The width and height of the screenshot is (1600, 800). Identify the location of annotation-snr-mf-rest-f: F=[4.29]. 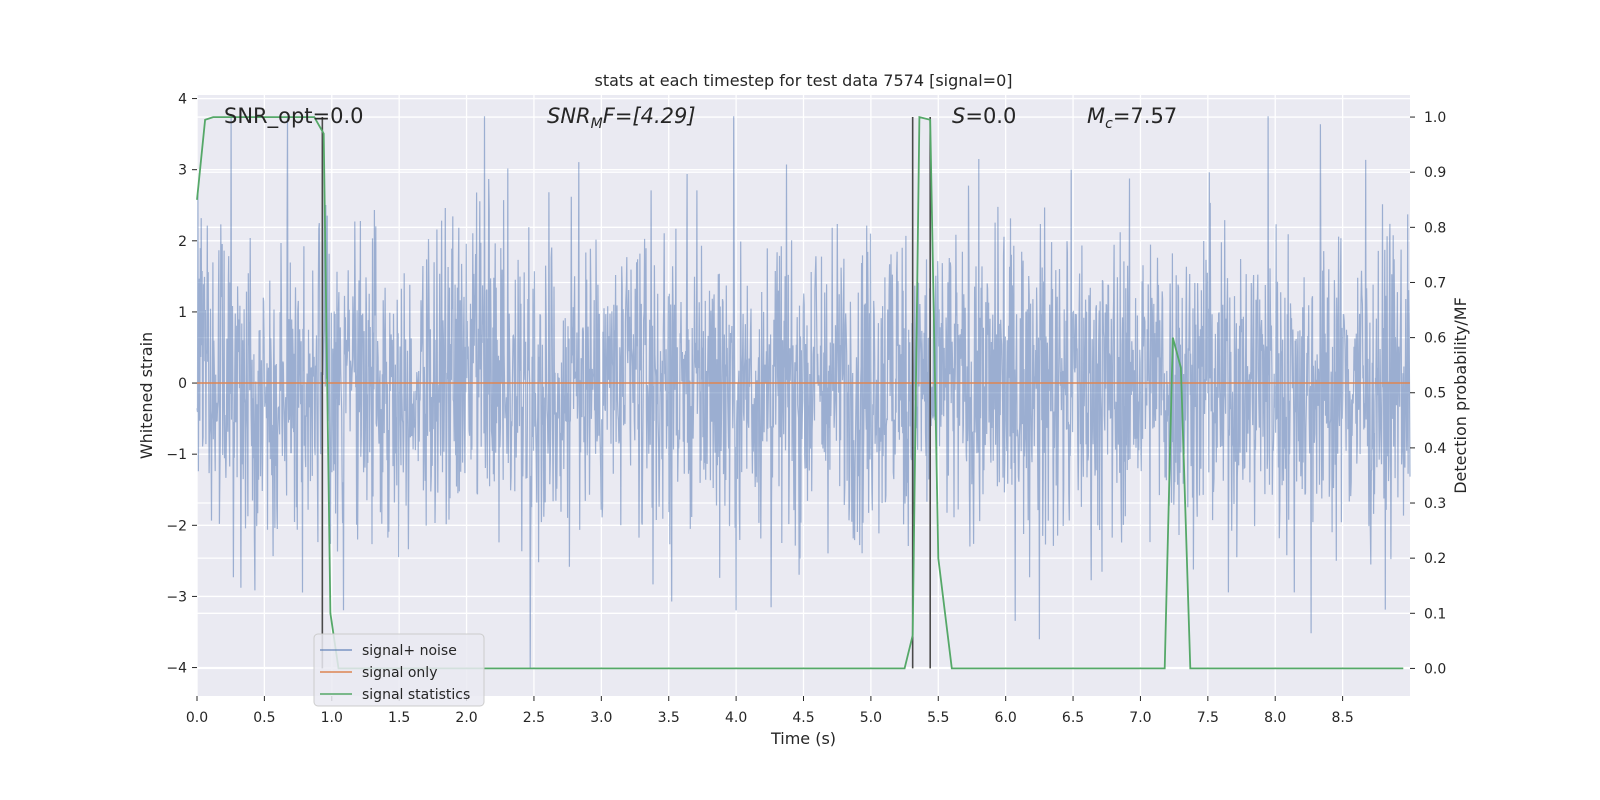
(649, 116).